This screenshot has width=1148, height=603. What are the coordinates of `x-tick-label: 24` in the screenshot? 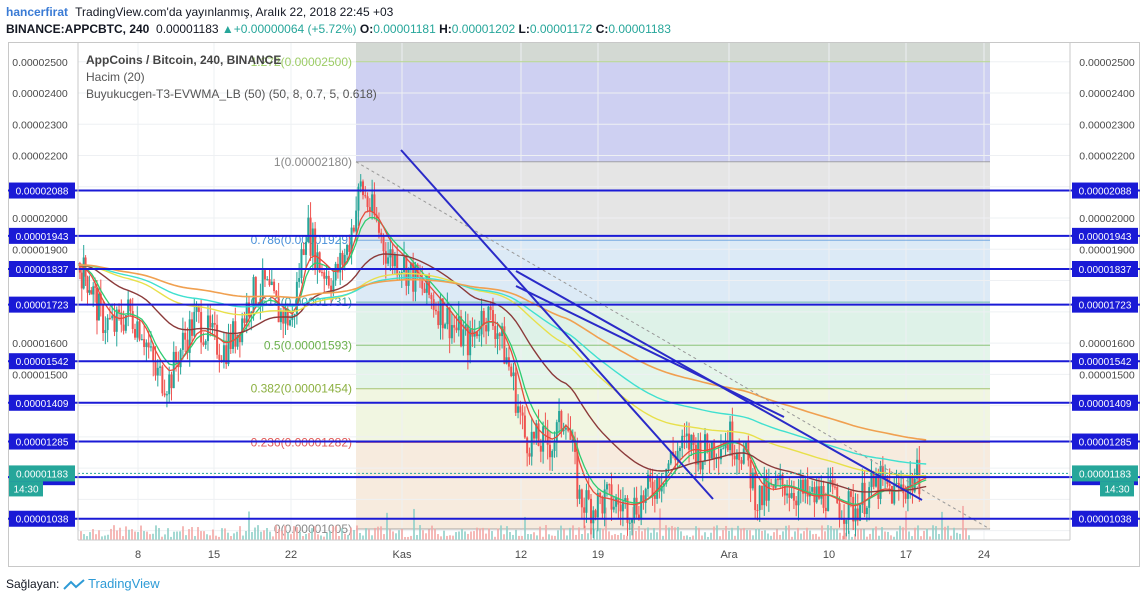 It's located at (984, 555).